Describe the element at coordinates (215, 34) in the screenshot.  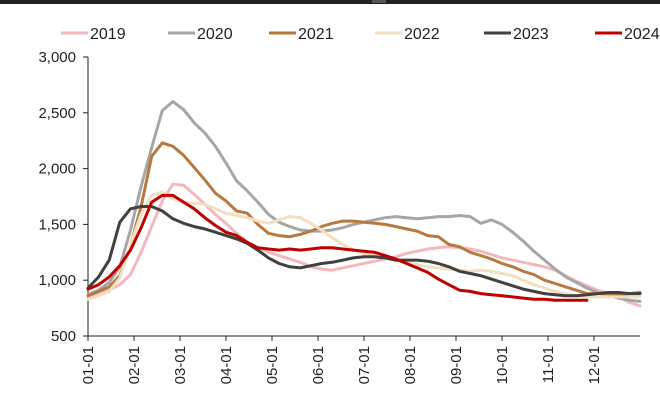
I see `legend-label-2020: 2020` at that location.